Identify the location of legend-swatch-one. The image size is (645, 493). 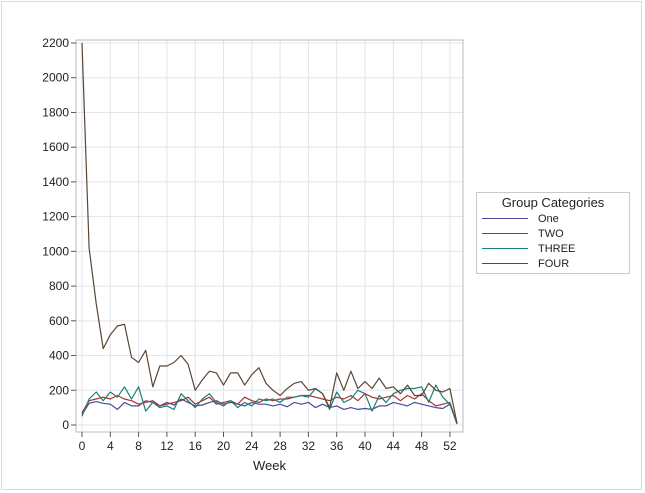
(505, 218).